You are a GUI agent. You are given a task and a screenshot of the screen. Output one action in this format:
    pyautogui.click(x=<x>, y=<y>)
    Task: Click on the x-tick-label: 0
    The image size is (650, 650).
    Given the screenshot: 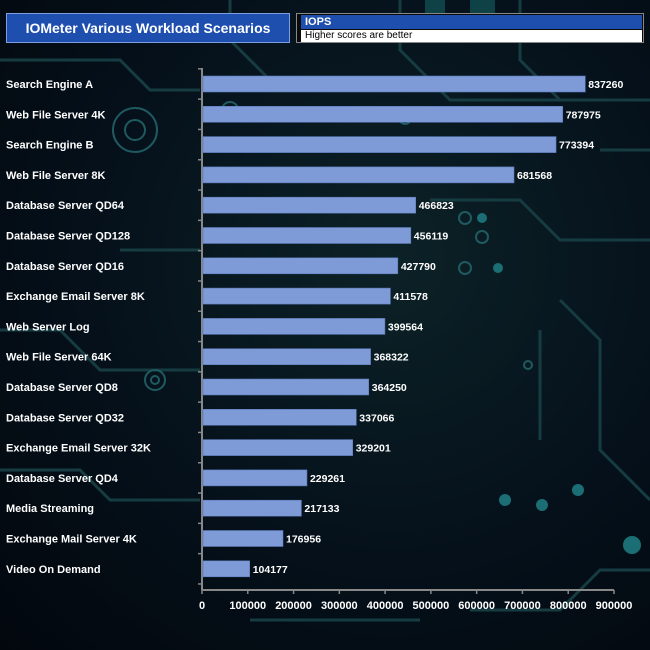 What is the action you would take?
    pyautogui.click(x=202, y=606)
    